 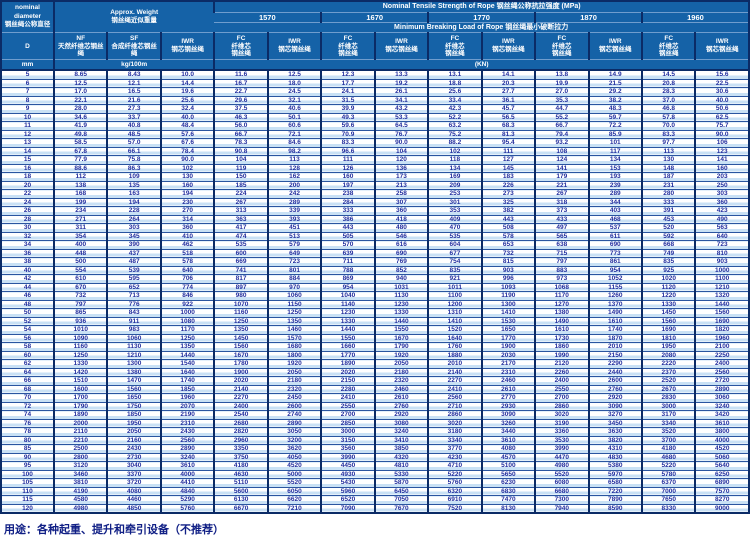 I want to click on value-cell: 554, so click(x=80, y=270).